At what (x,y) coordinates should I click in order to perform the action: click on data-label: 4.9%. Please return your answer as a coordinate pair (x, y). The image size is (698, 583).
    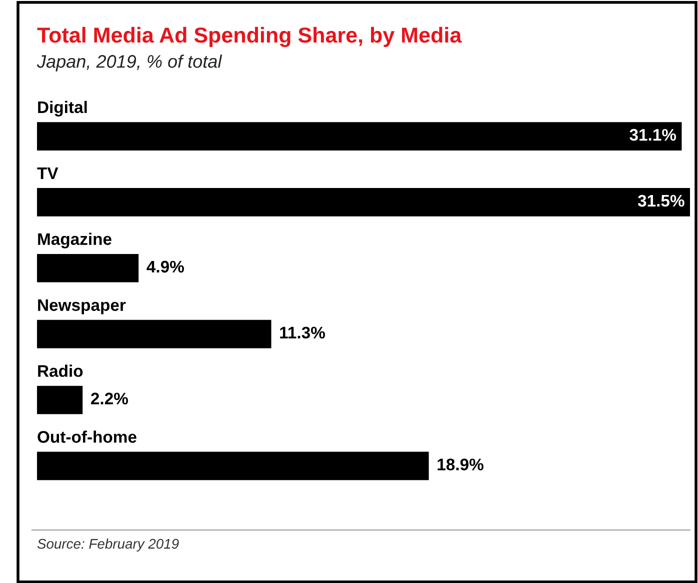
    Looking at the image, I should click on (165, 266).